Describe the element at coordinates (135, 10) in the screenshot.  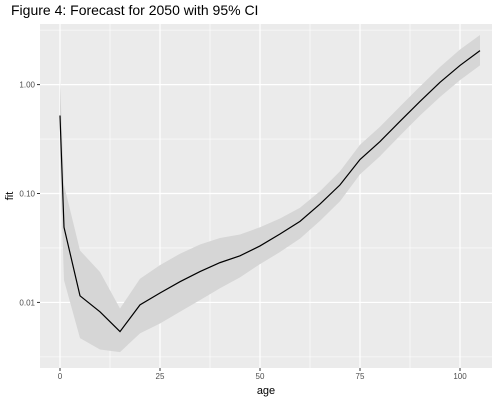
I see `chart-title: Figure 4: Forecast for 2050 with 95% CI` at that location.